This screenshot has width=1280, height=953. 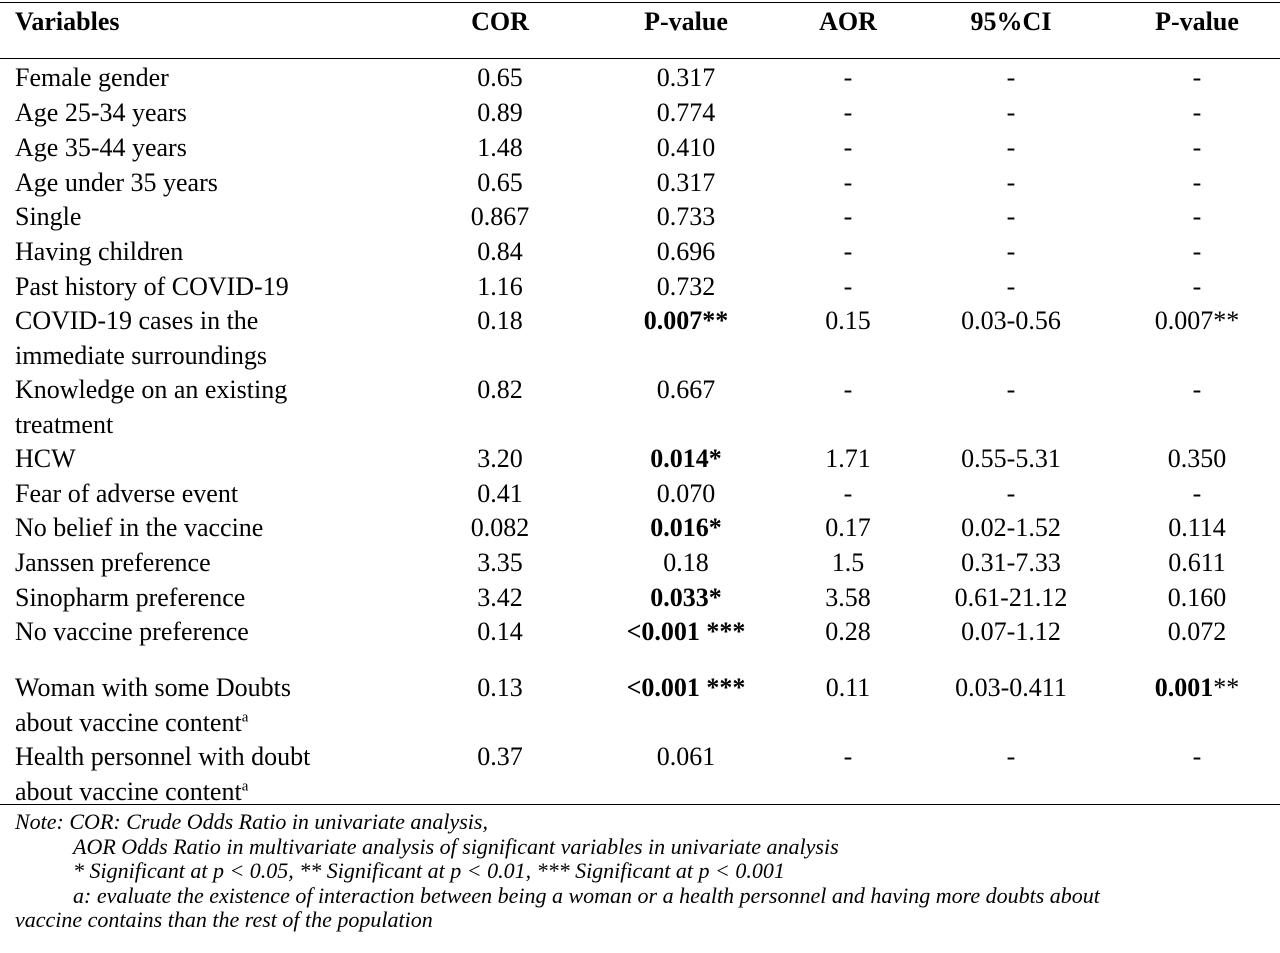 What do you see at coordinates (500, 527) in the screenshot?
I see `row-11-cor: 0.082` at bounding box center [500, 527].